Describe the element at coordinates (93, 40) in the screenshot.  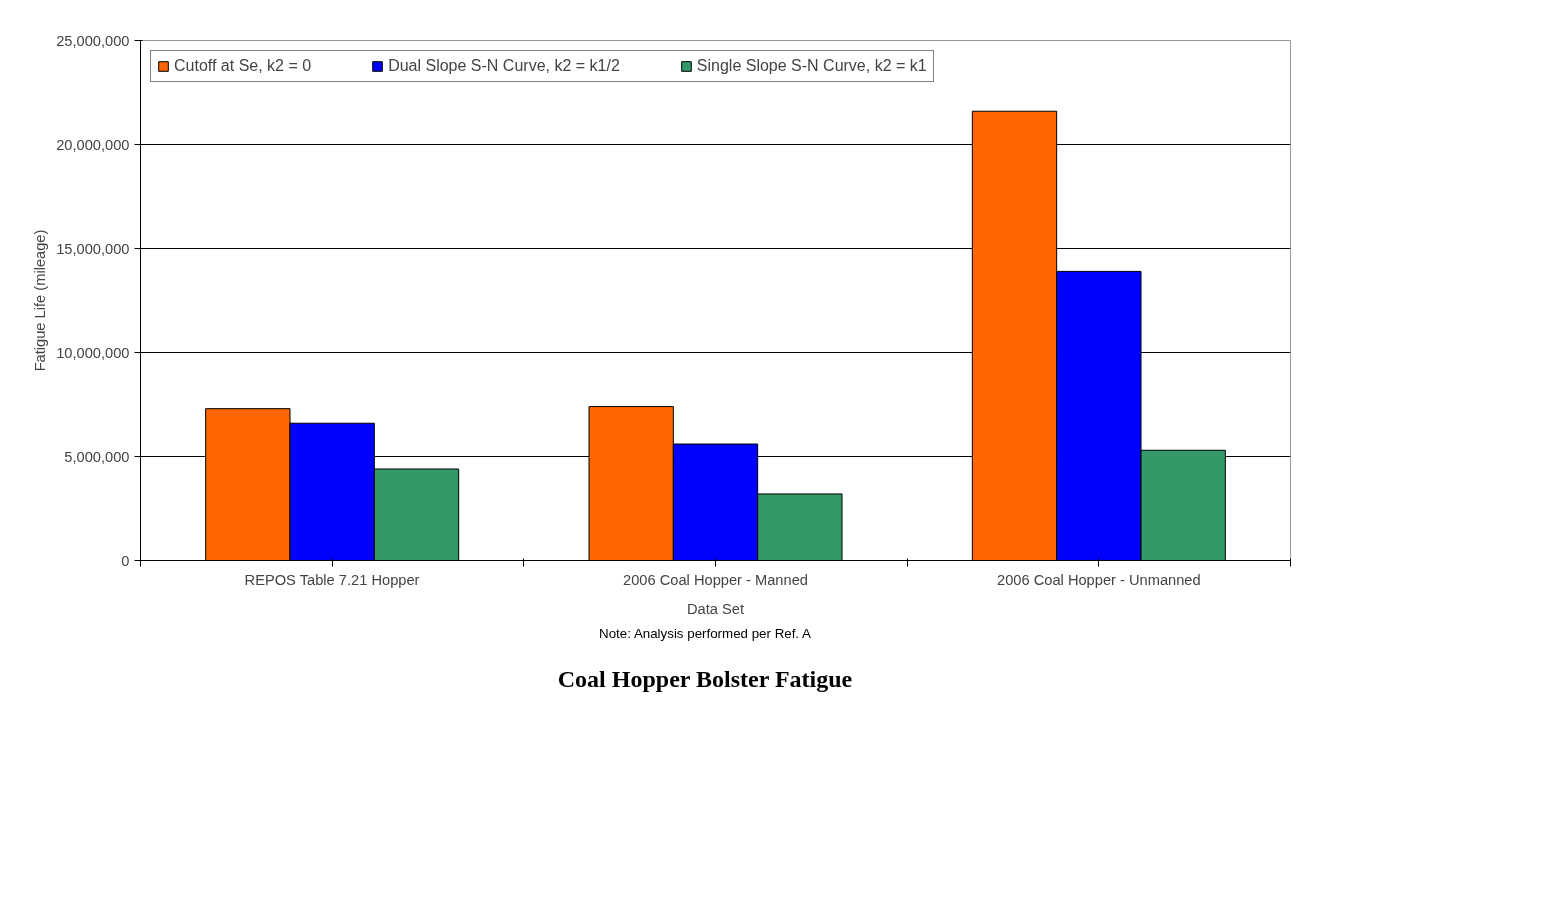
I see `y-tick-label: 25,000,000` at that location.